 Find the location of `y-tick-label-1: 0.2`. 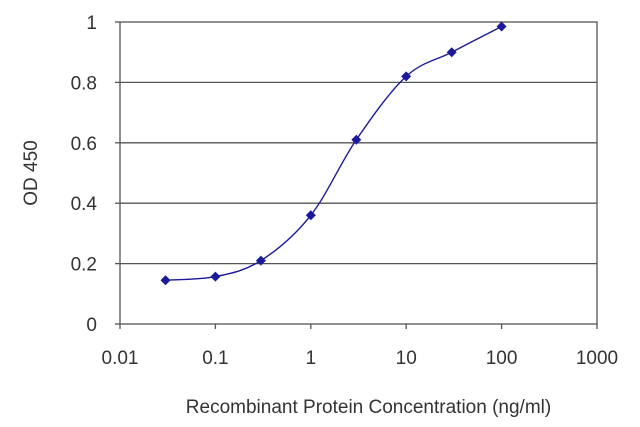

y-tick-label-1: 0.2 is located at coordinates (84, 265).